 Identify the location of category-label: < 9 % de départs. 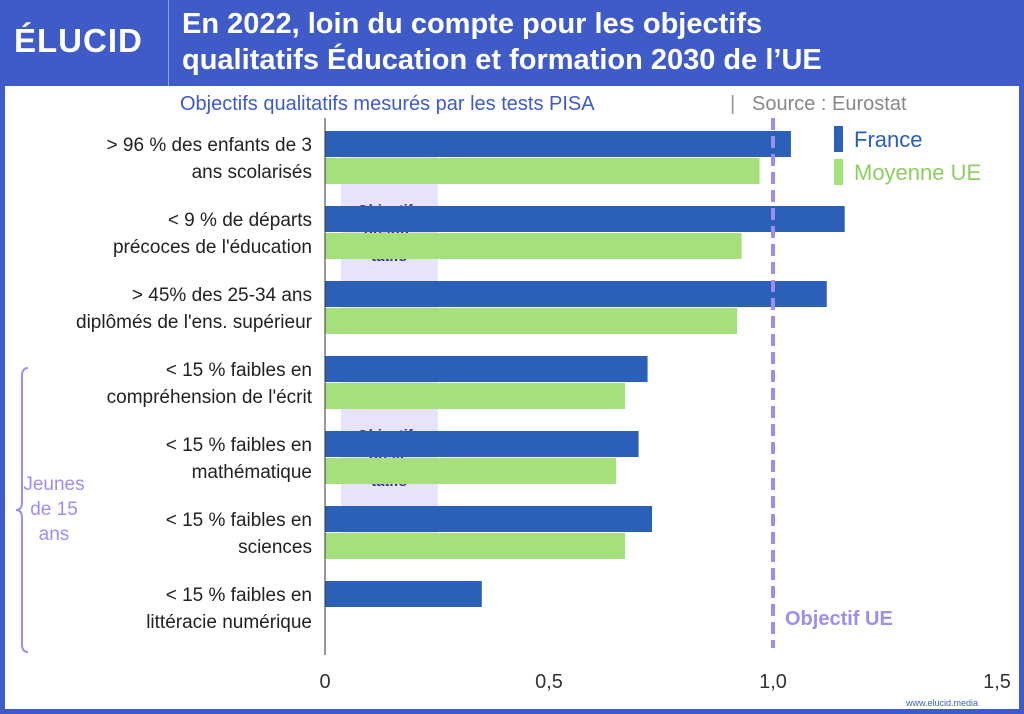
(240, 220).